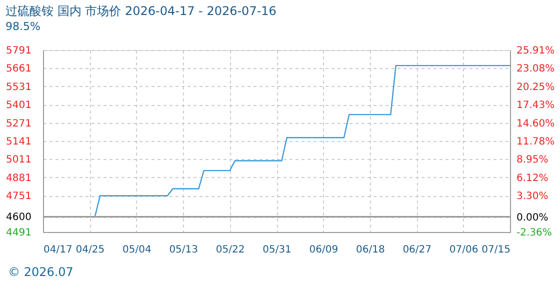  What do you see at coordinates (323, 250) in the screenshot?
I see `x-tick-label: 06/09` at bounding box center [323, 250].